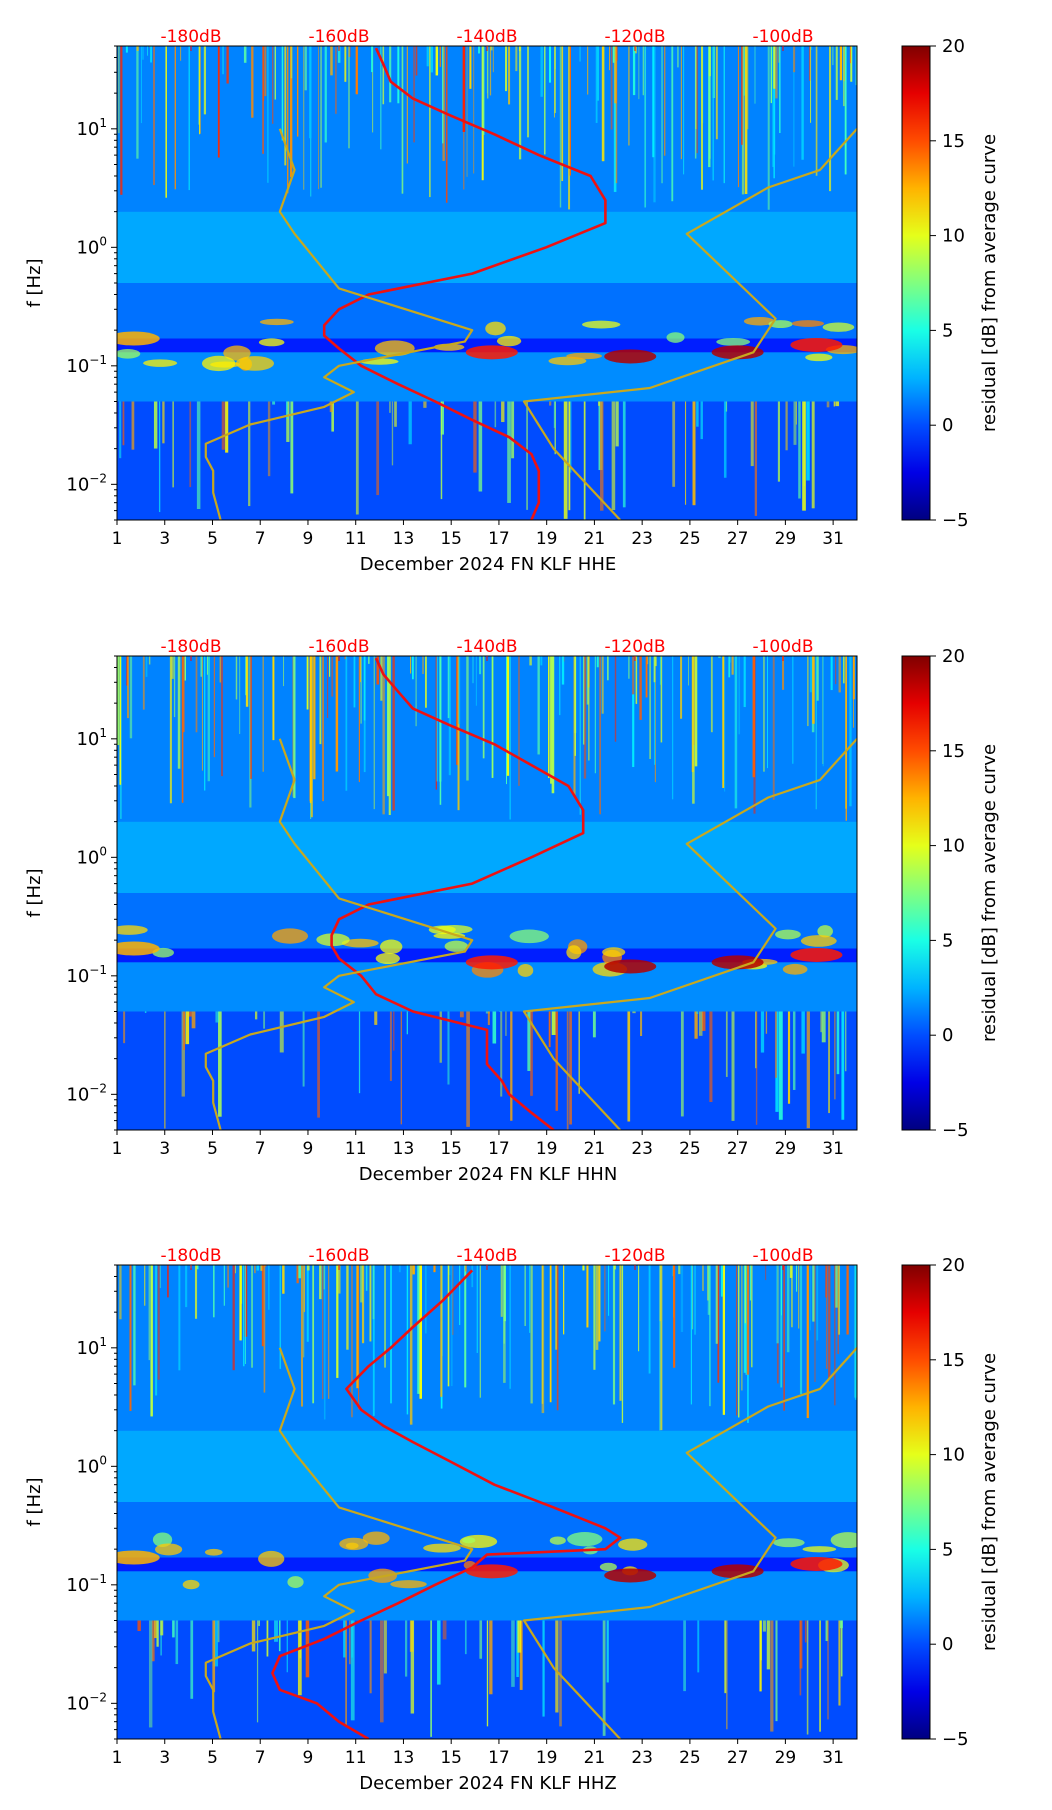 The width and height of the screenshot is (1052, 1810). What do you see at coordinates (953, 46) in the screenshot?
I see `colorbar-tick-label: 20` at bounding box center [953, 46].